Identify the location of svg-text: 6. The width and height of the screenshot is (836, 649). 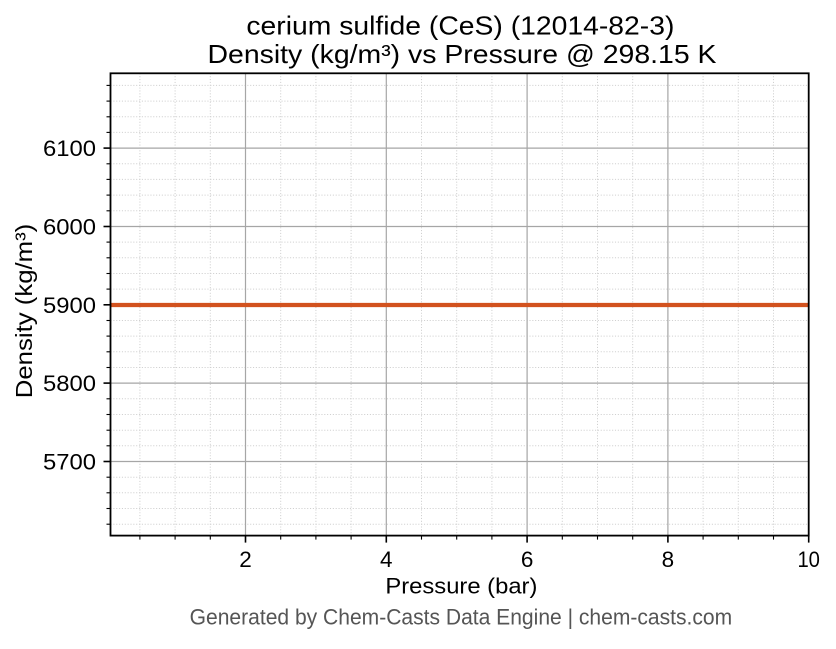
(527, 559).